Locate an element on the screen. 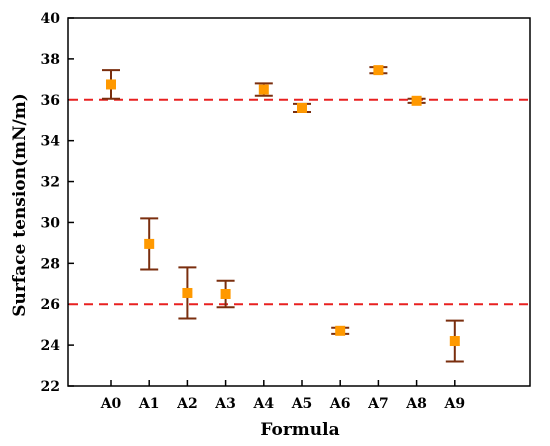 This screenshot has width=550, height=446. x-tick-label: A8 is located at coordinates (416, 404).